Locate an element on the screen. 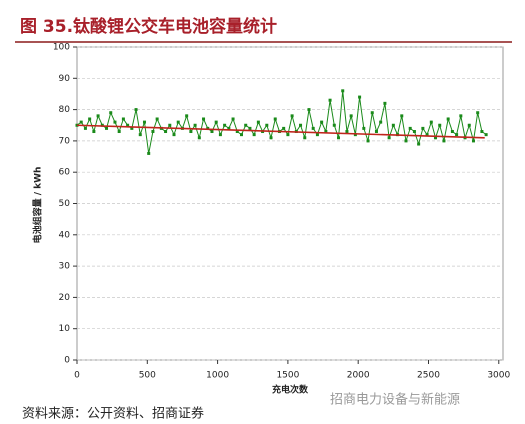 This screenshot has width=525, height=424. y-tick-label: 40 is located at coordinates (65, 235).